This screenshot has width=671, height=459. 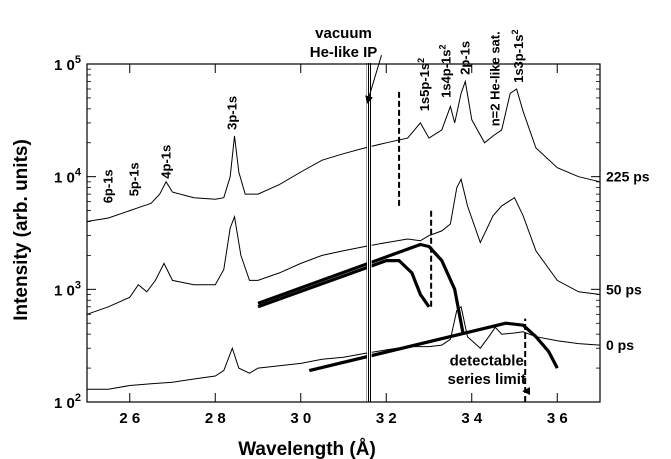 What do you see at coordinates (487, 379) in the screenshot?
I see `annotation-3: series limit` at bounding box center [487, 379].